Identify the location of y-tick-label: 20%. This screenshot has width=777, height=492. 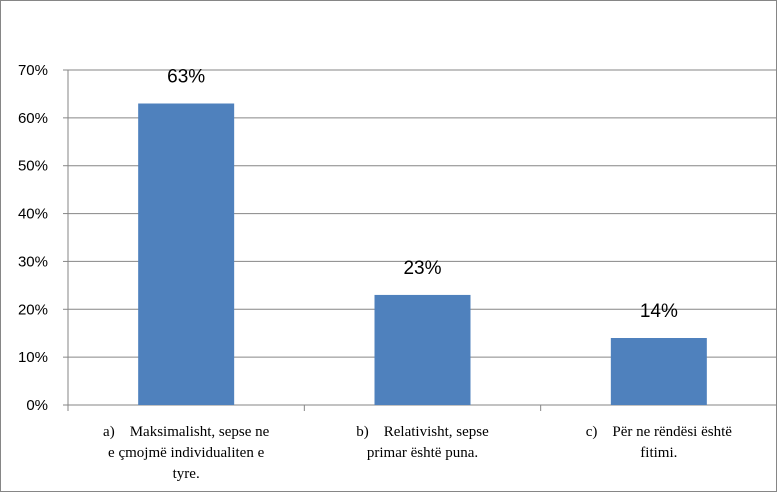
(33, 309).